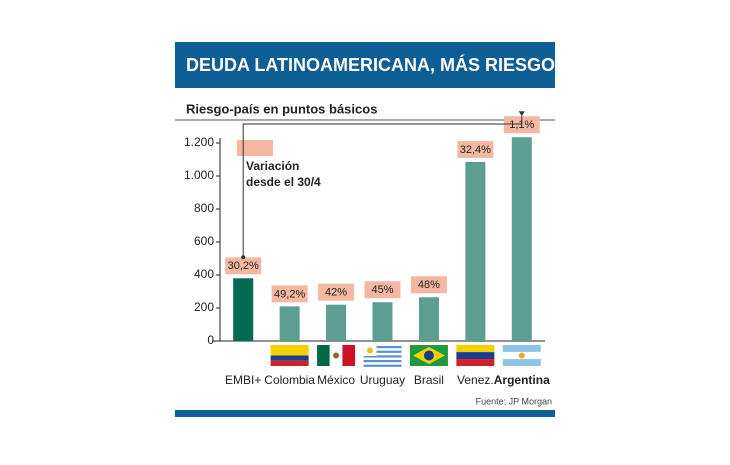 The width and height of the screenshot is (730, 465). I want to click on y-tick-label: 800, so click(204, 208).